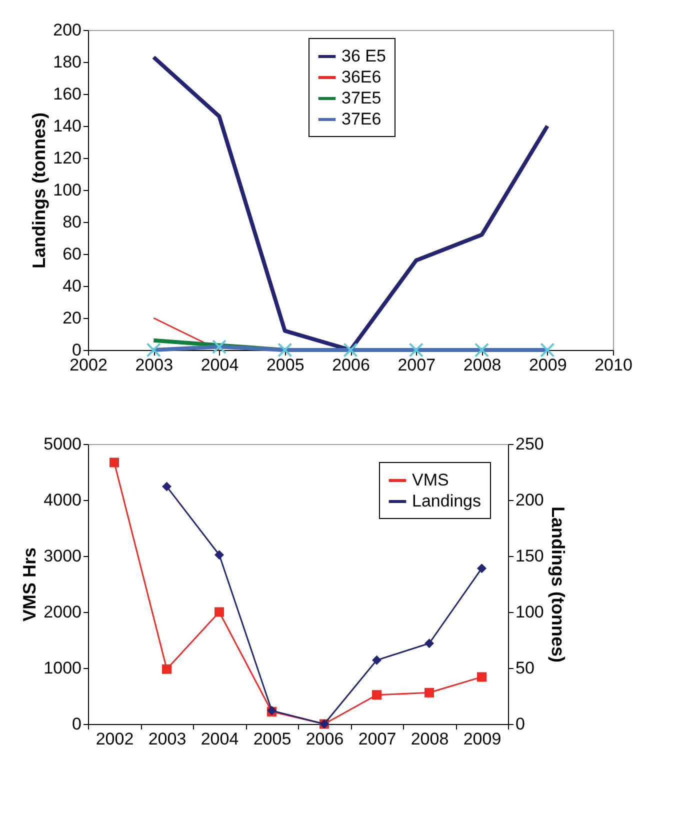 This screenshot has width=675, height=840. Describe the element at coordinates (115, 739) in the screenshot. I see `x-tick-label: 2002` at that location.